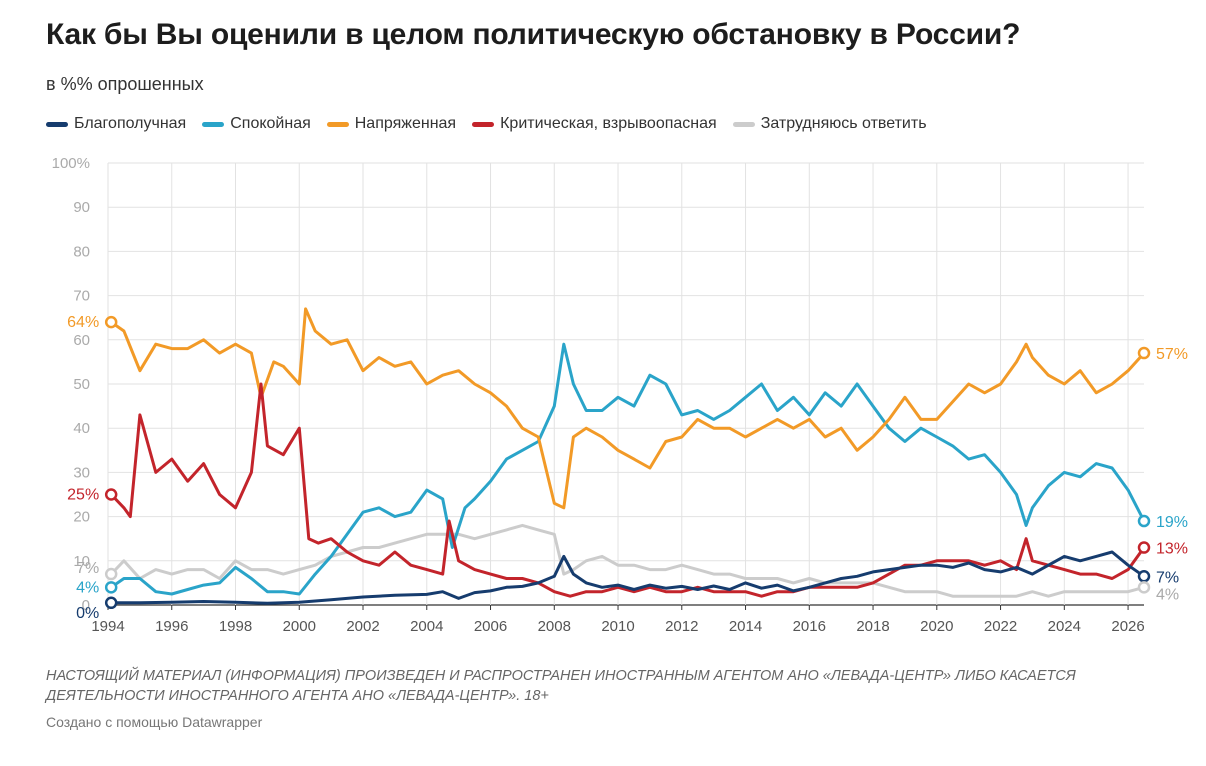 This screenshot has height=766, width=1206. What do you see at coordinates (745, 626) in the screenshot?
I see `x-tick-label: 2014` at bounding box center [745, 626].